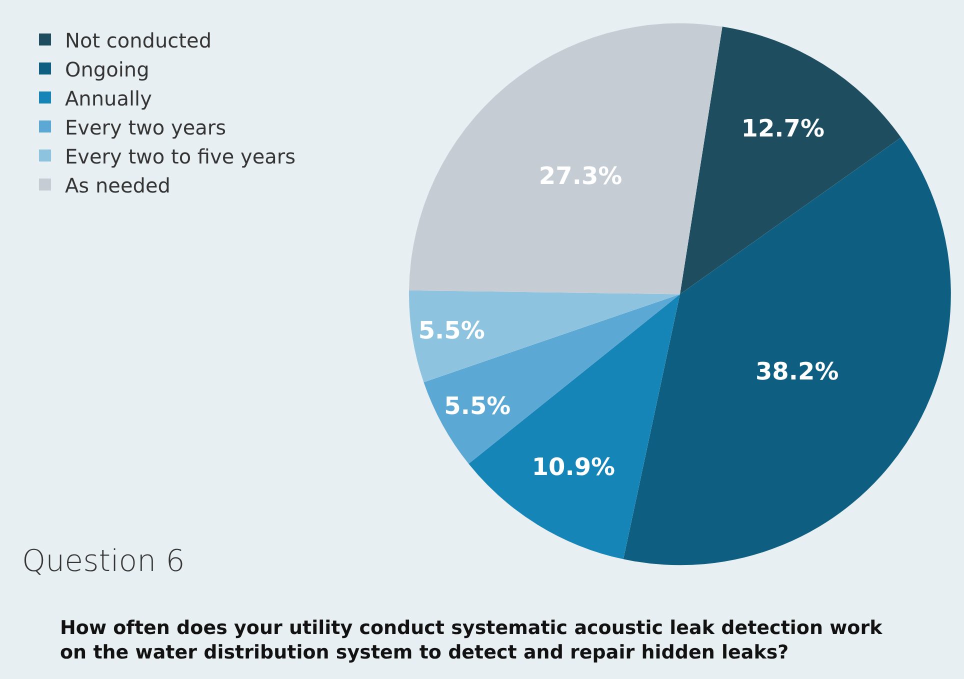 Image resolution: width=964 pixels, height=679 pixels. What do you see at coordinates (145, 127) in the screenshot?
I see `legend-label: Every two years` at bounding box center [145, 127].